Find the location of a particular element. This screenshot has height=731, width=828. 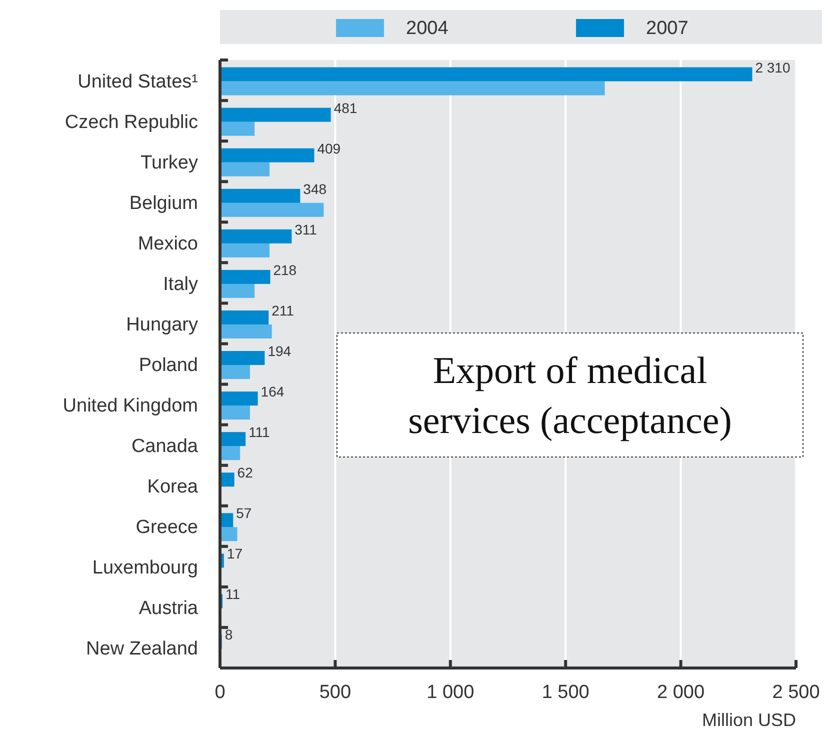

data-label: 17 is located at coordinates (234, 554).